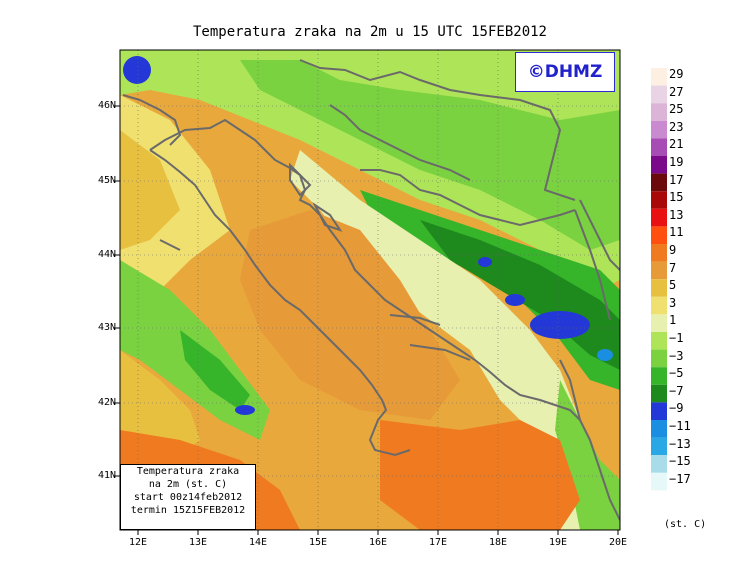  Describe the element at coordinates (188, 510) in the screenshot. I see `info-line-4: termin 15Z15FEB2012` at that location.